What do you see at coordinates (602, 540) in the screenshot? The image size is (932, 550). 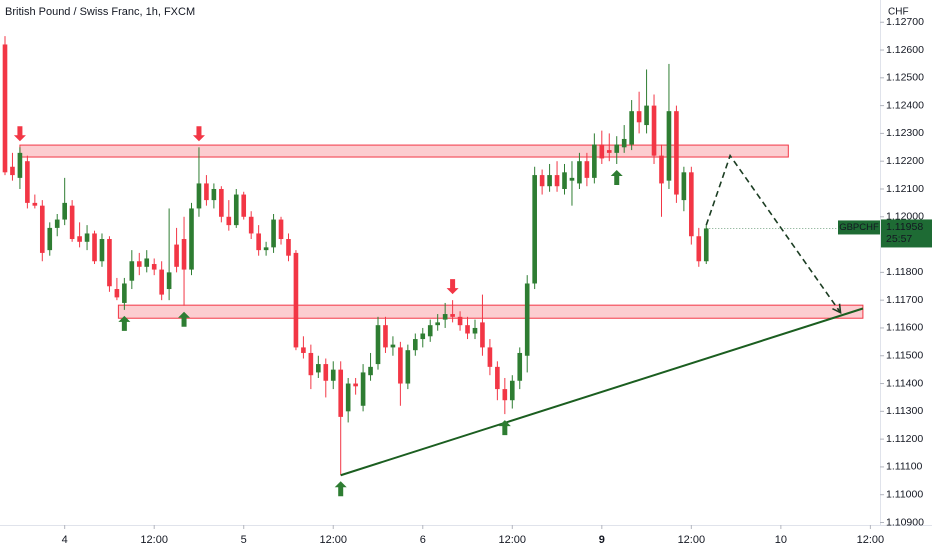 I see `x-tick-label: 9` at bounding box center [602, 540].